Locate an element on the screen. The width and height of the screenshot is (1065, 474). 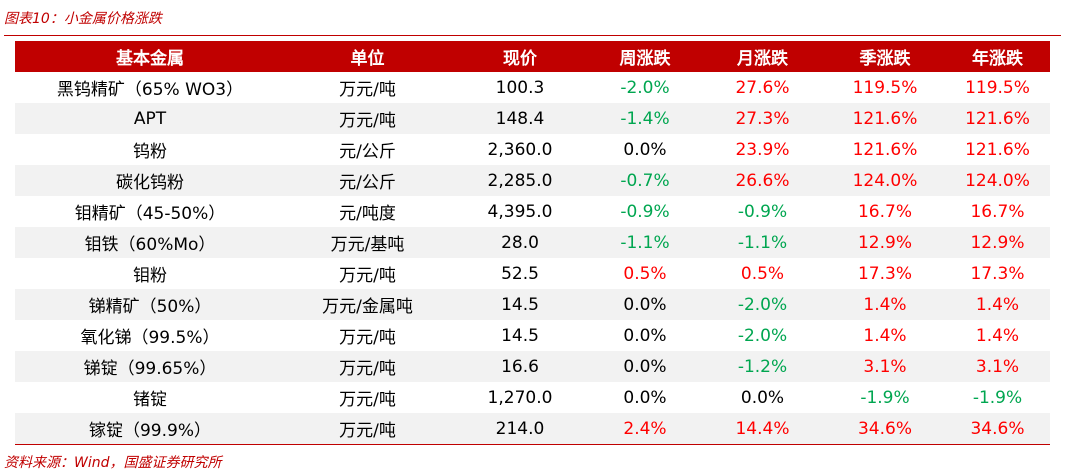
table-cell: 12.9% is located at coordinates (885, 242).